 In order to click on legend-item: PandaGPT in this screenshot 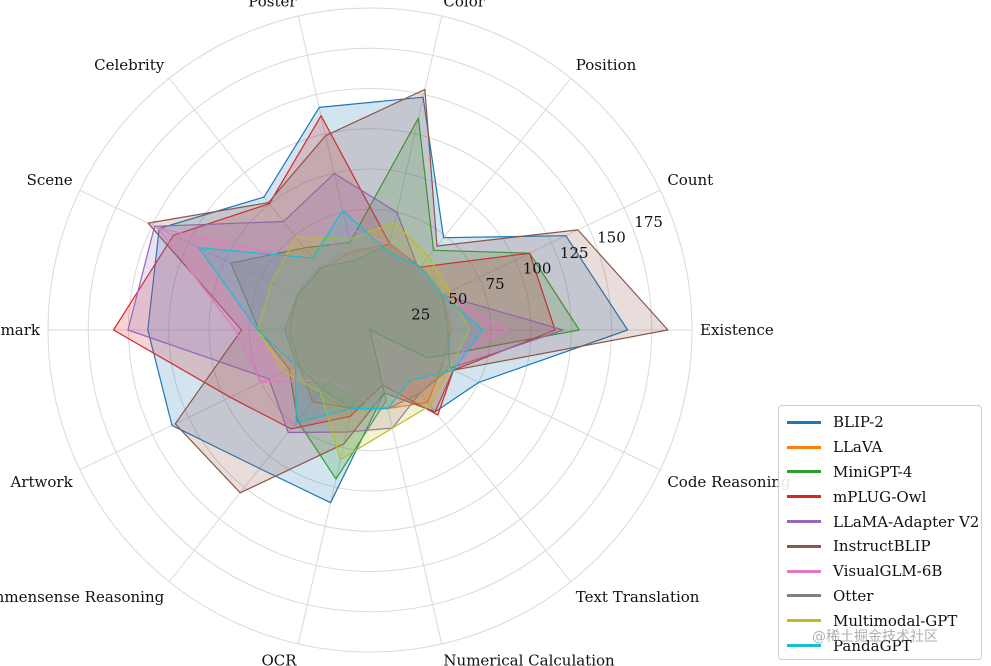, I will do `click(884, 645)`.